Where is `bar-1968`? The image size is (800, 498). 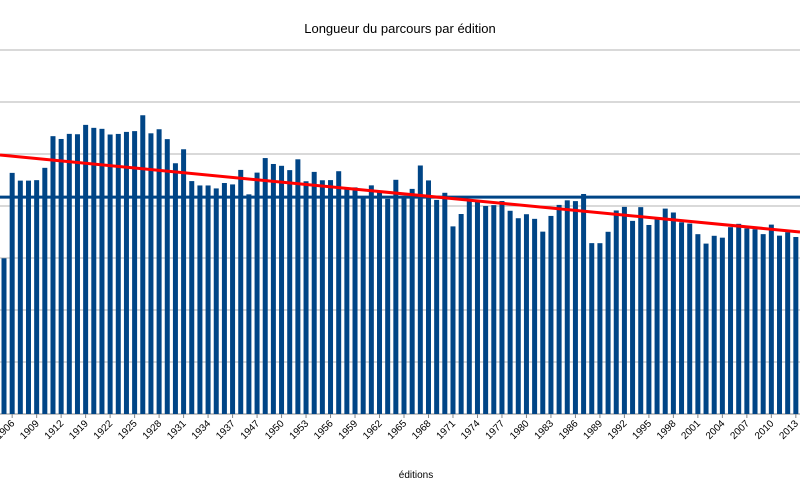
bar-1968 is located at coordinates (428, 297).